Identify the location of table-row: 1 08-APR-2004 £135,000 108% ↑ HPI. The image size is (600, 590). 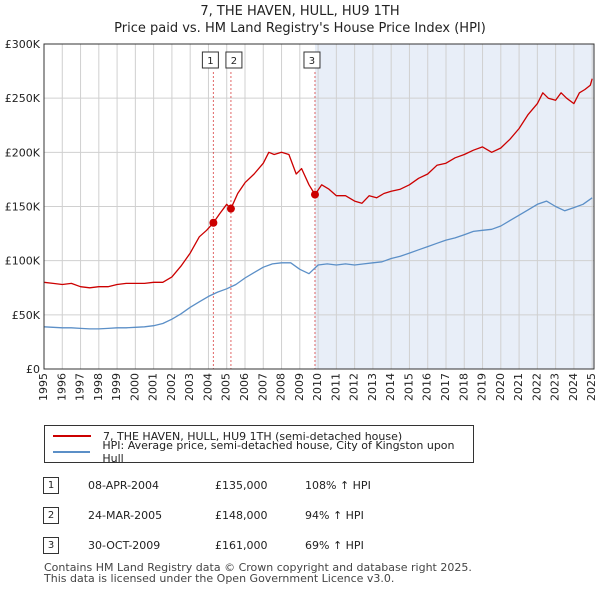
(240, 485).